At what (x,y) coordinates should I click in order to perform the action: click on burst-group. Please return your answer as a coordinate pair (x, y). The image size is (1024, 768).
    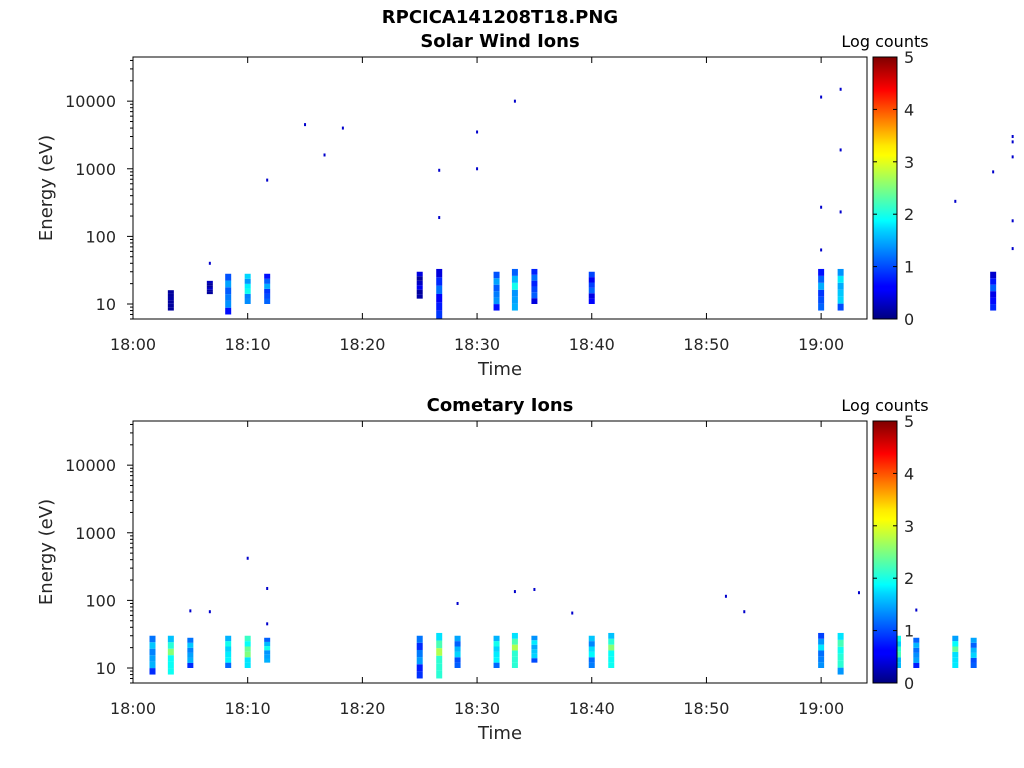
    Looking at the image, I should click on (582, 293).